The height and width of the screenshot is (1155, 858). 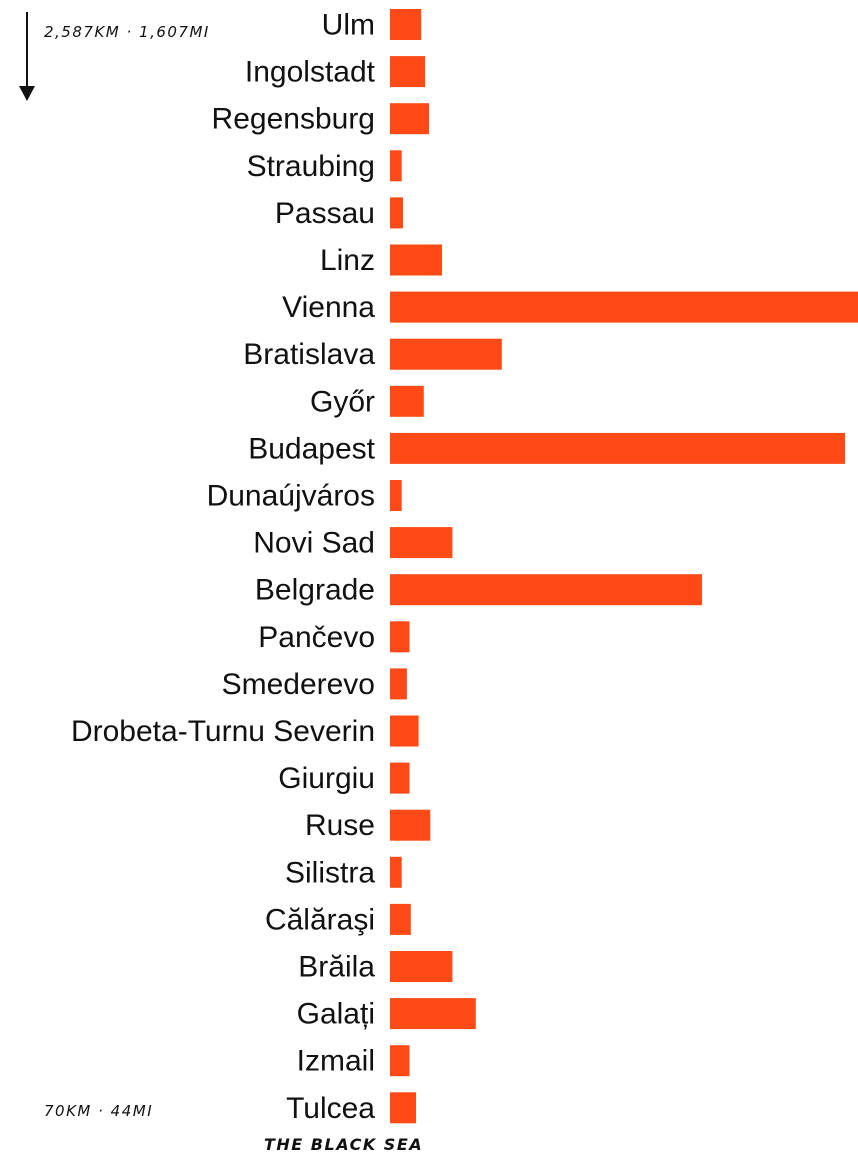 What do you see at coordinates (311, 166) in the screenshot?
I see `city-label-straubing: Straubing` at bounding box center [311, 166].